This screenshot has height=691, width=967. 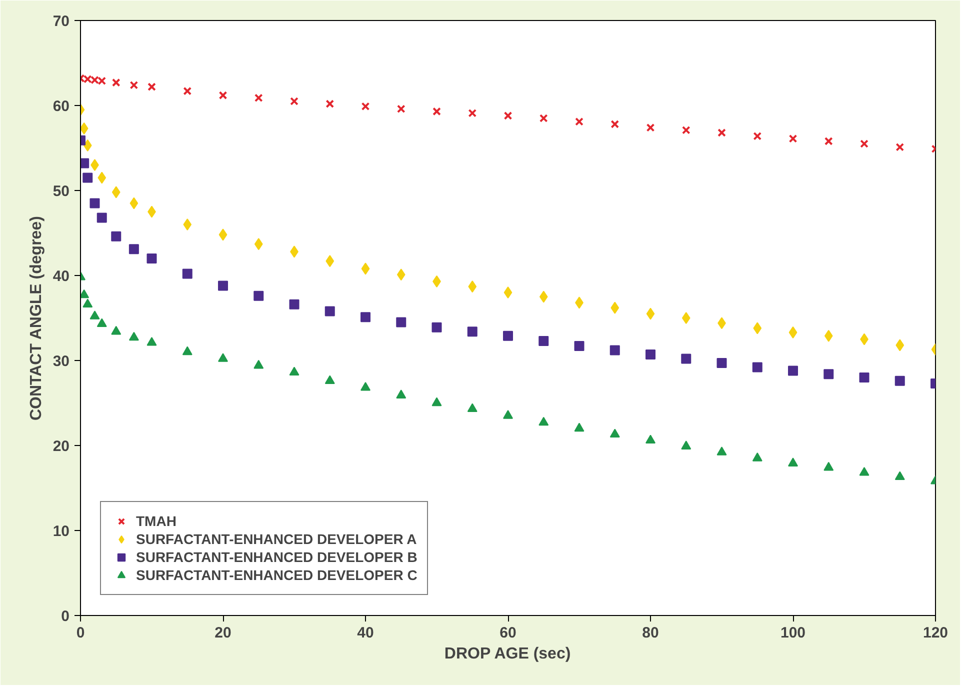 I want to click on y-axis-title: CONTACT ANGLE (degree), so click(x=36, y=318).